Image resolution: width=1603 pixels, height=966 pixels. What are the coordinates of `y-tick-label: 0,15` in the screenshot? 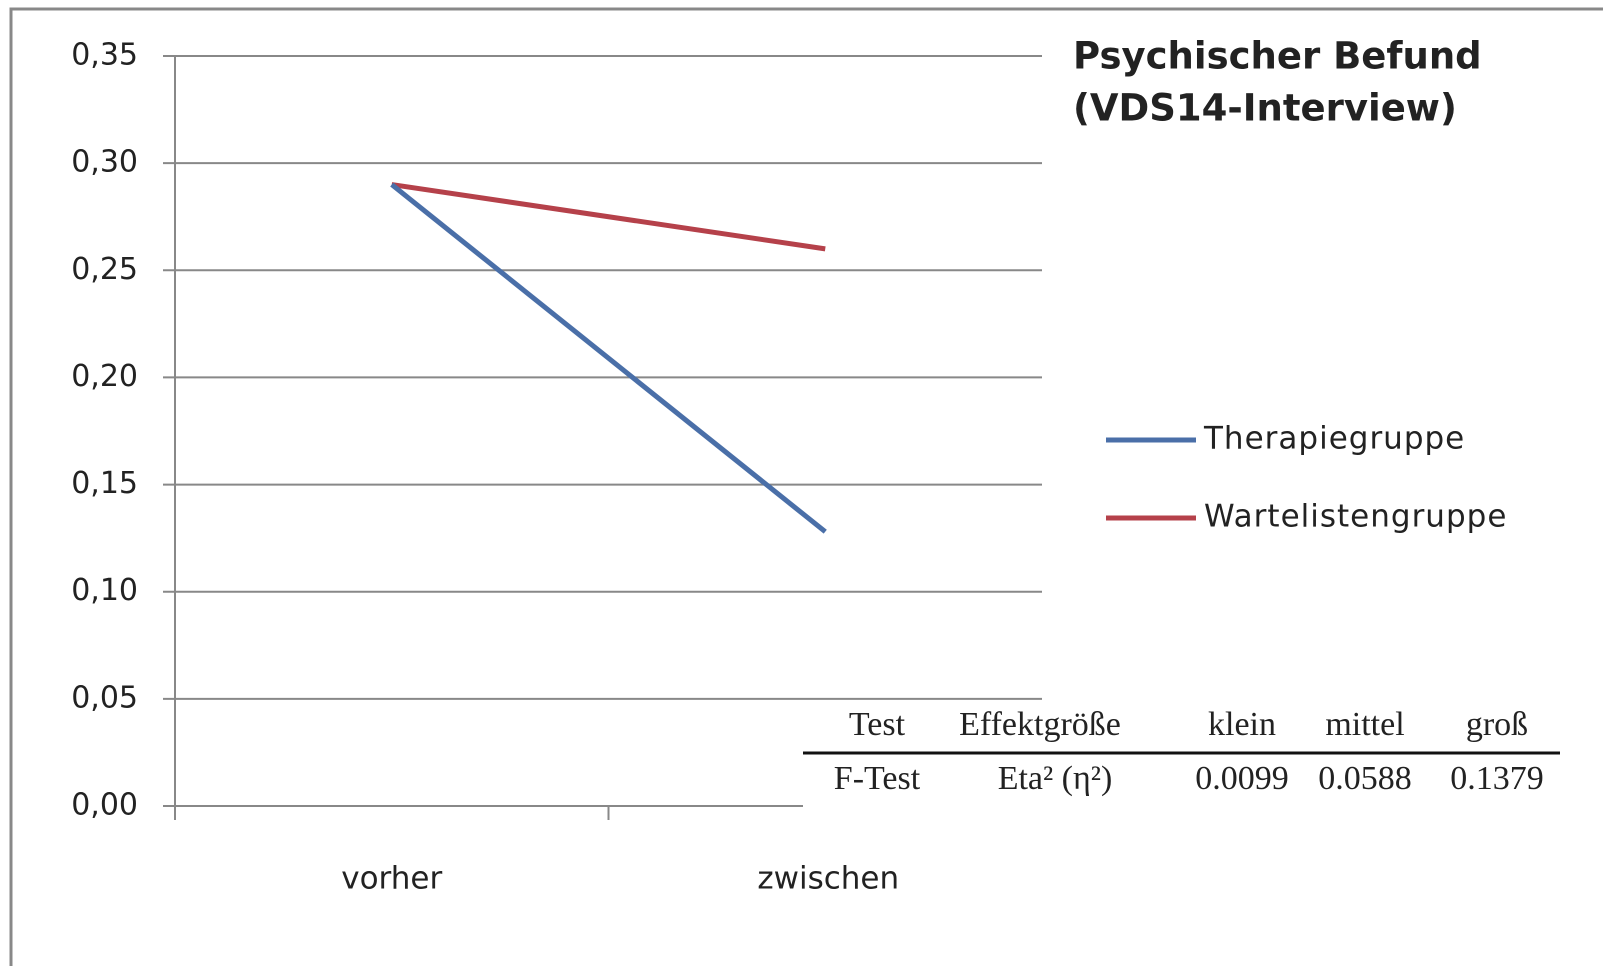 It's located at (104, 483).